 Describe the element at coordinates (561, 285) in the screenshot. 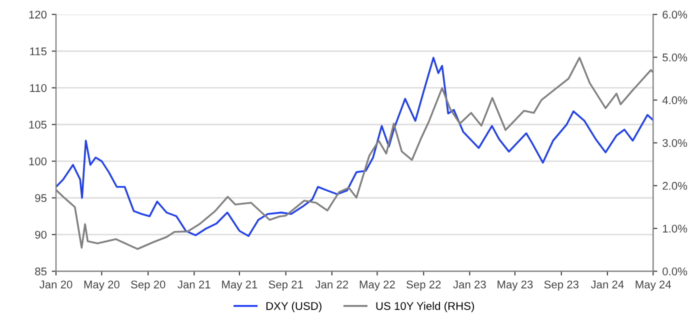

I see `x-tick-label: Sep 23` at that location.